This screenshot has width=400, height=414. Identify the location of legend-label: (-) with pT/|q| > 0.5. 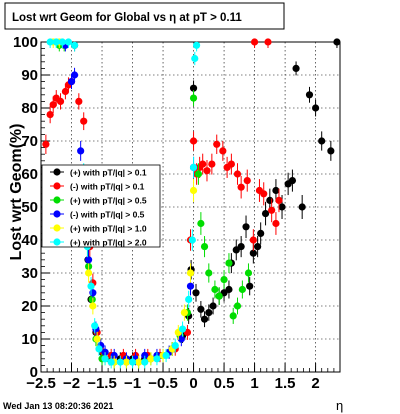
(107, 215).